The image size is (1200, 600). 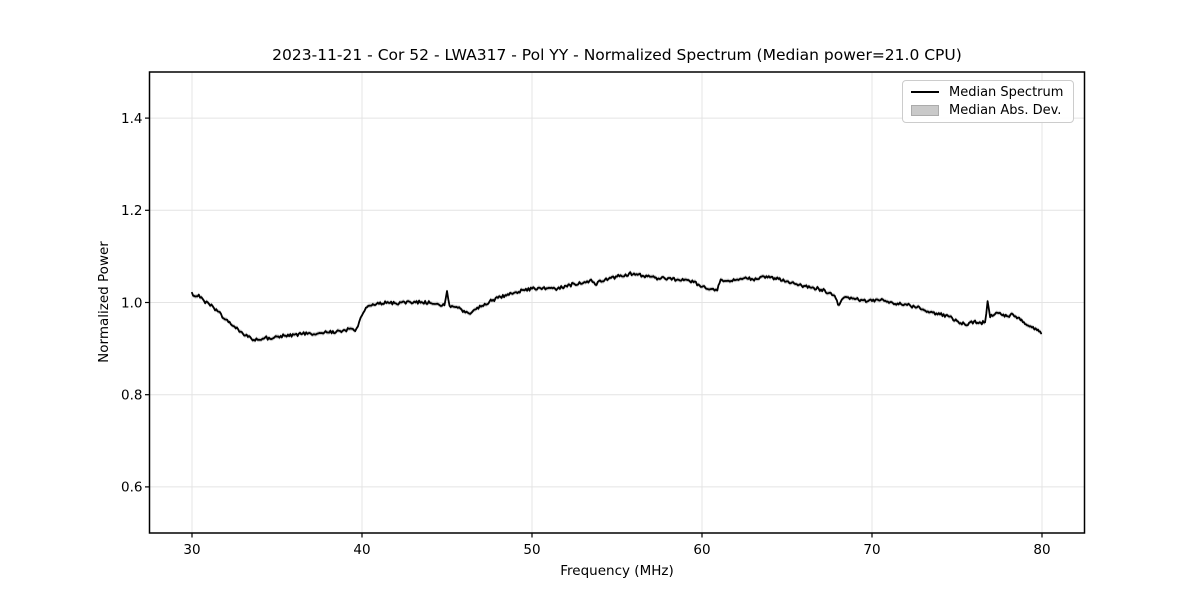 I want to click on patch-swatch-icon, so click(x=925, y=111).